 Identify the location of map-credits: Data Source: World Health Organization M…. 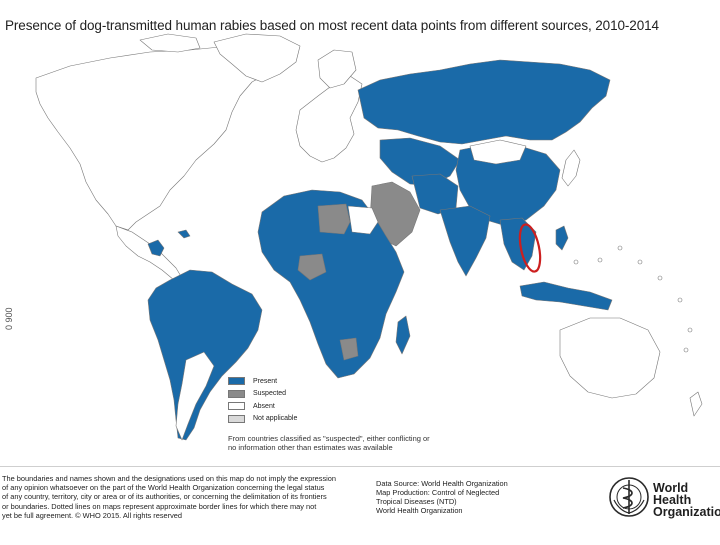
(451, 497).